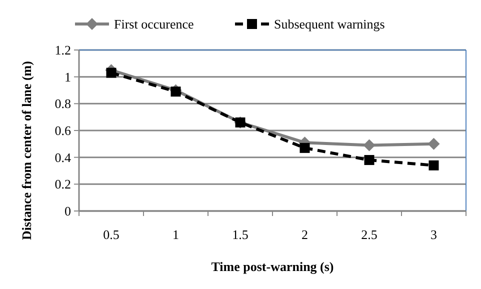 The height and width of the screenshot is (289, 481). Describe the element at coordinates (62, 184) in the screenshot. I see `y-tick-label: 0.2` at that location.